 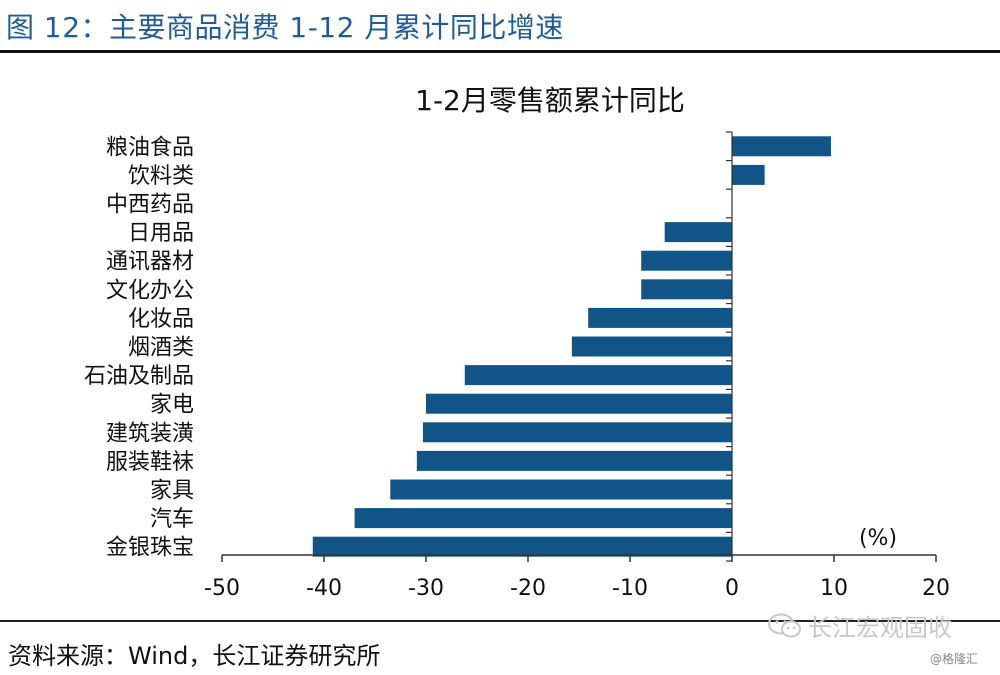 I want to click on category-label: 粮油食品, so click(x=150, y=147).